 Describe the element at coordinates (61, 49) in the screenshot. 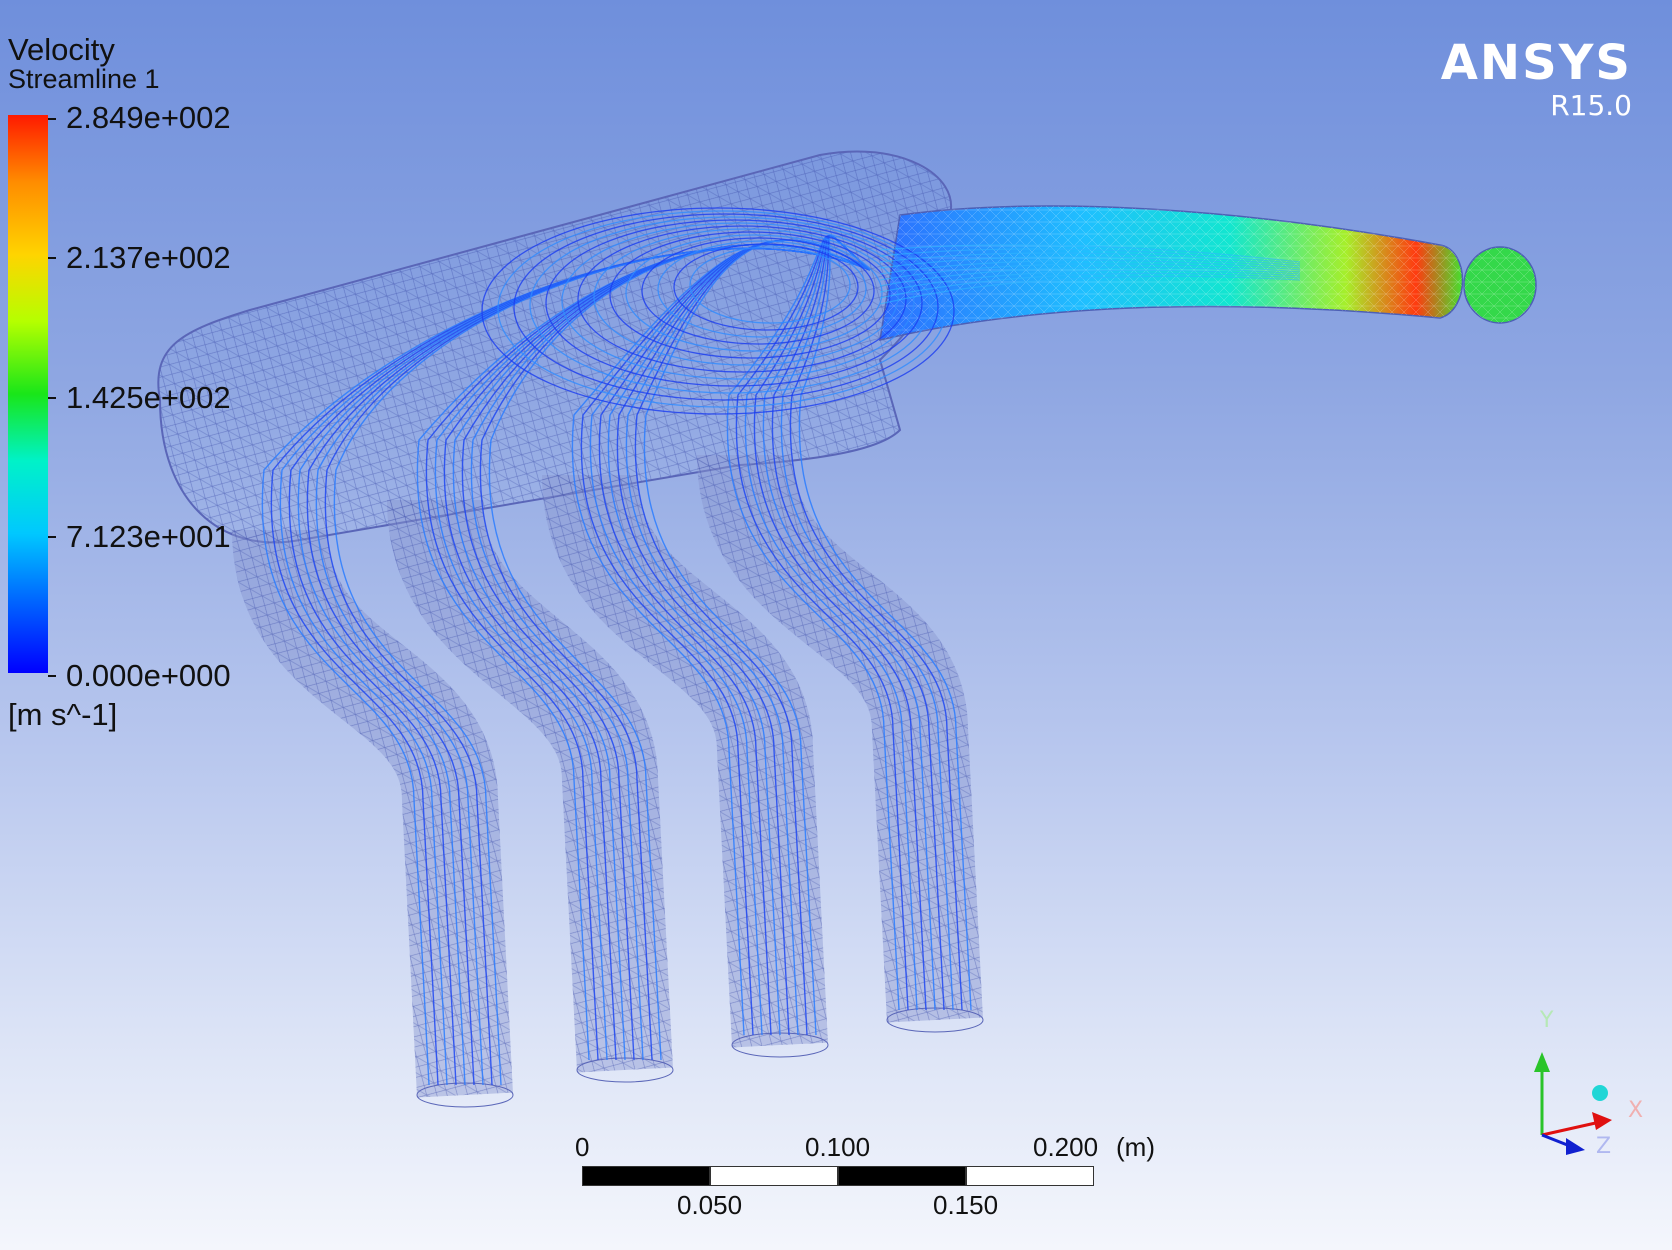

I see `legend-title: Velocity` at that location.